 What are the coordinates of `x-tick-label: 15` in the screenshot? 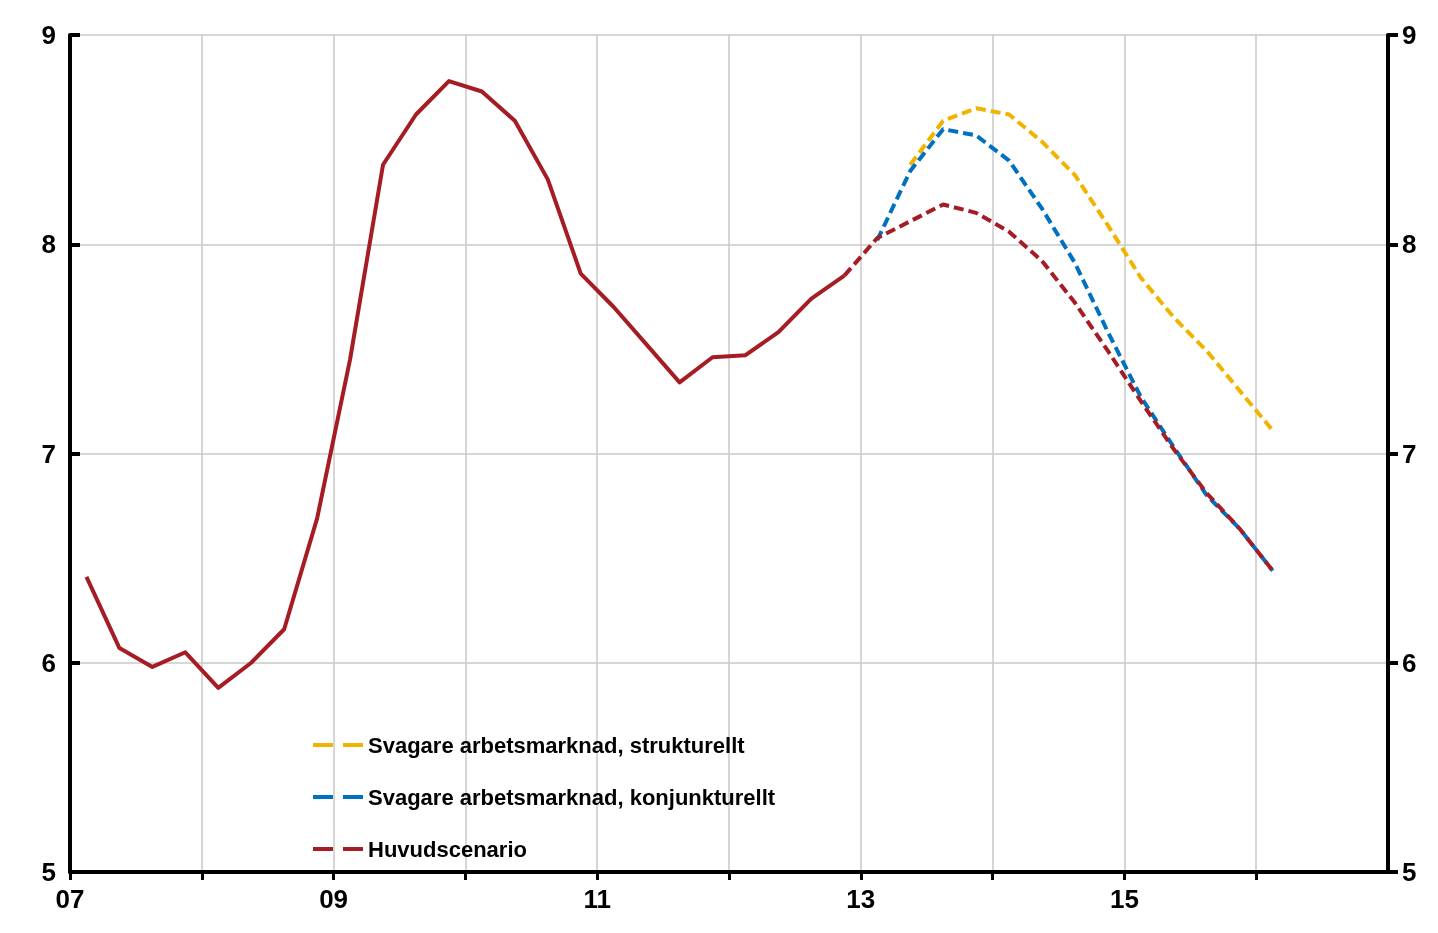 It's located at (1124, 899).